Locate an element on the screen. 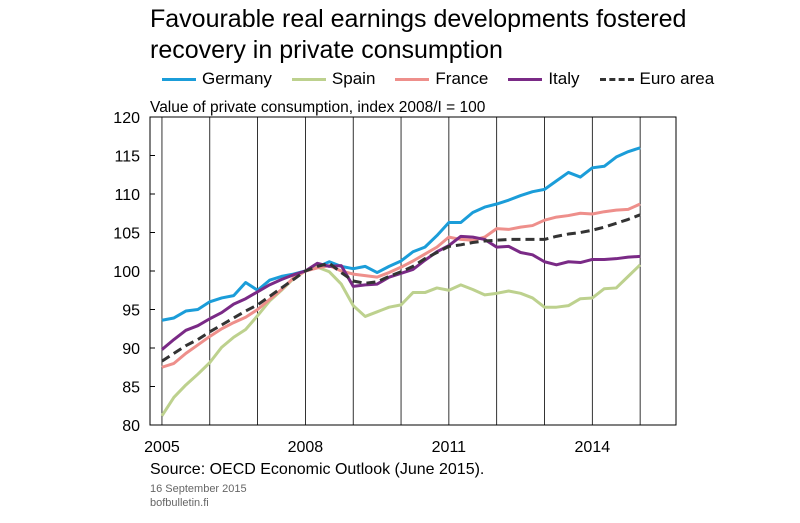 This screenshot has width=800, height=523. legend-label-italy: Italy is located at coordinates (564, 78).